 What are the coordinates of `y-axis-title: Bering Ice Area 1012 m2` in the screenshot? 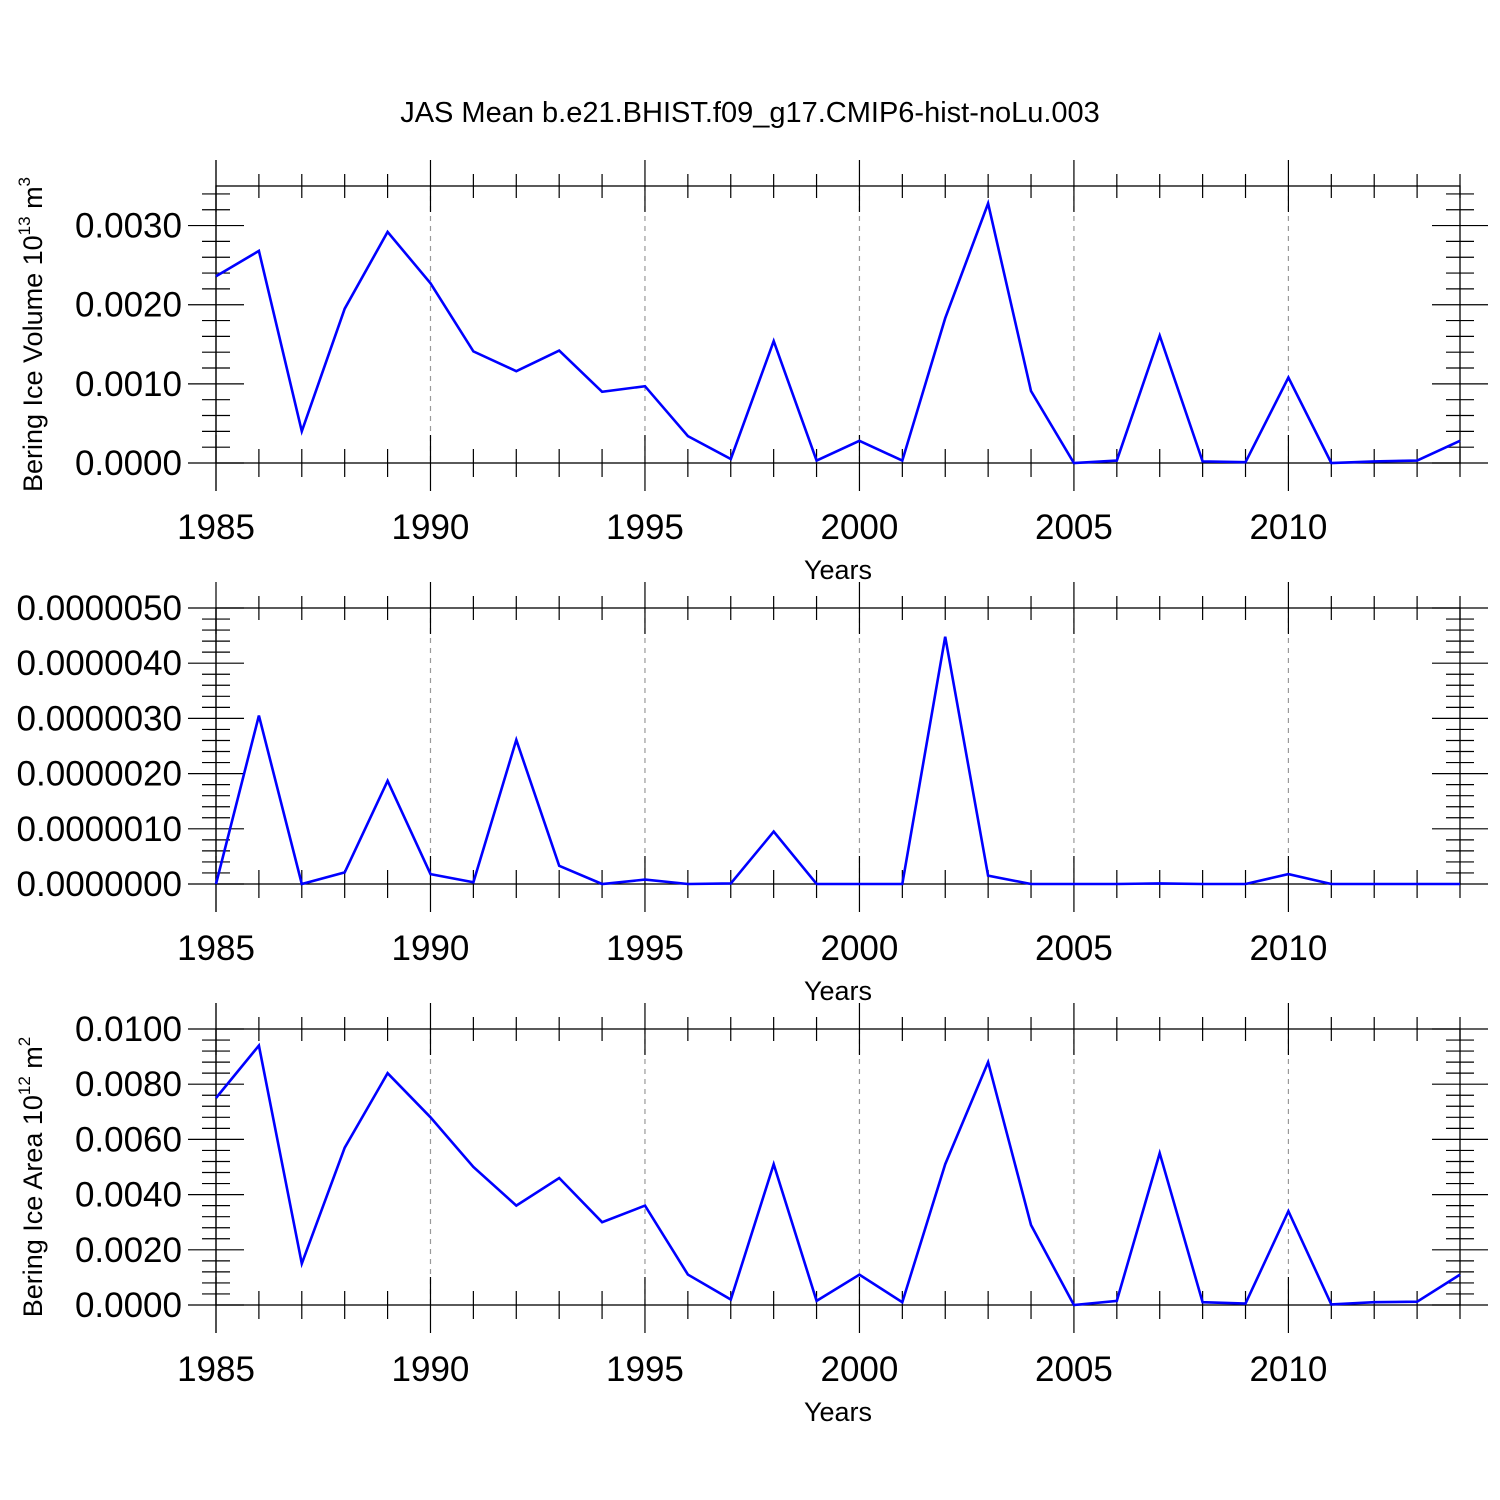 It's located at (31, 1177).